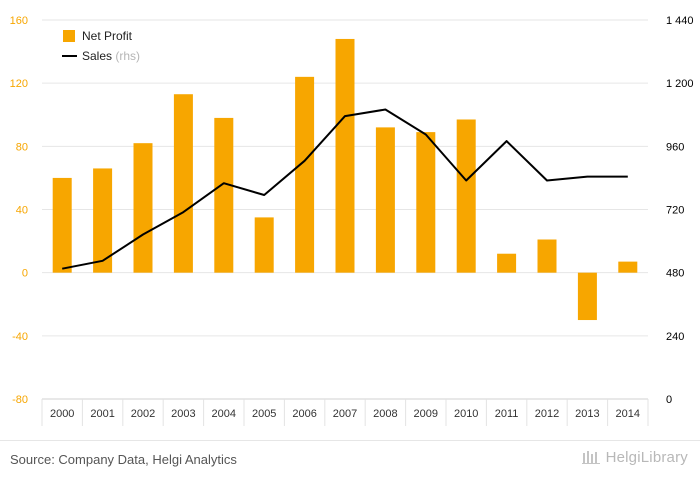  Describe the element at coordinates (127, 56) in the screenshot. I see `legend-rhs-note: (rhs)` at that location.